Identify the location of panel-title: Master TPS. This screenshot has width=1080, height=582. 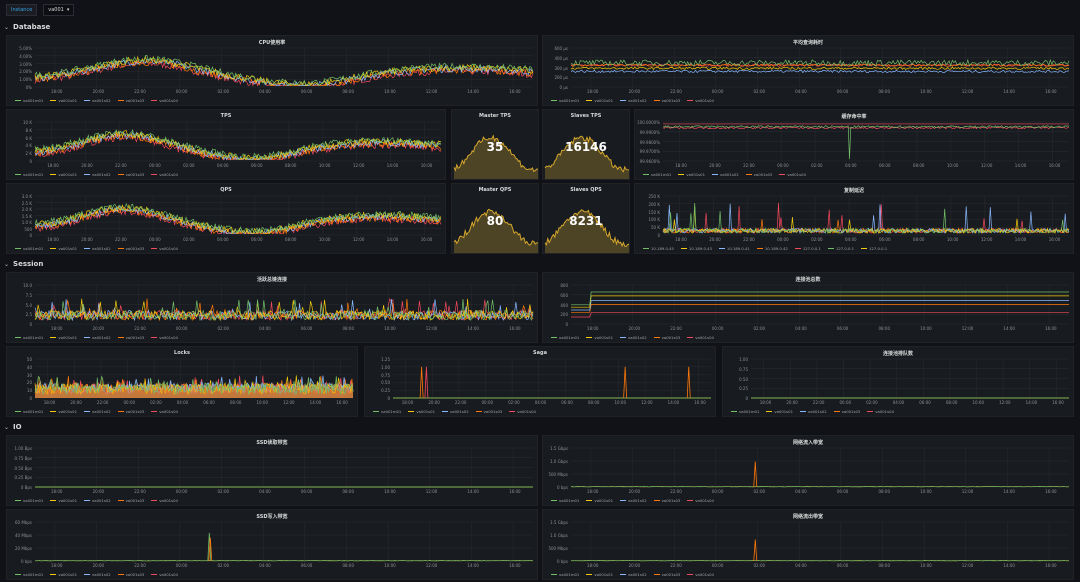
(495, 116).